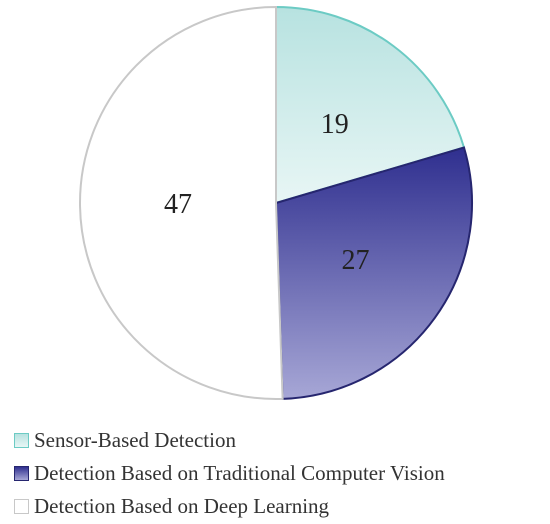 The height and width of the screenshot is (524, 550). I want to click on legend-swatch-deep-learning, so click(21, 506).